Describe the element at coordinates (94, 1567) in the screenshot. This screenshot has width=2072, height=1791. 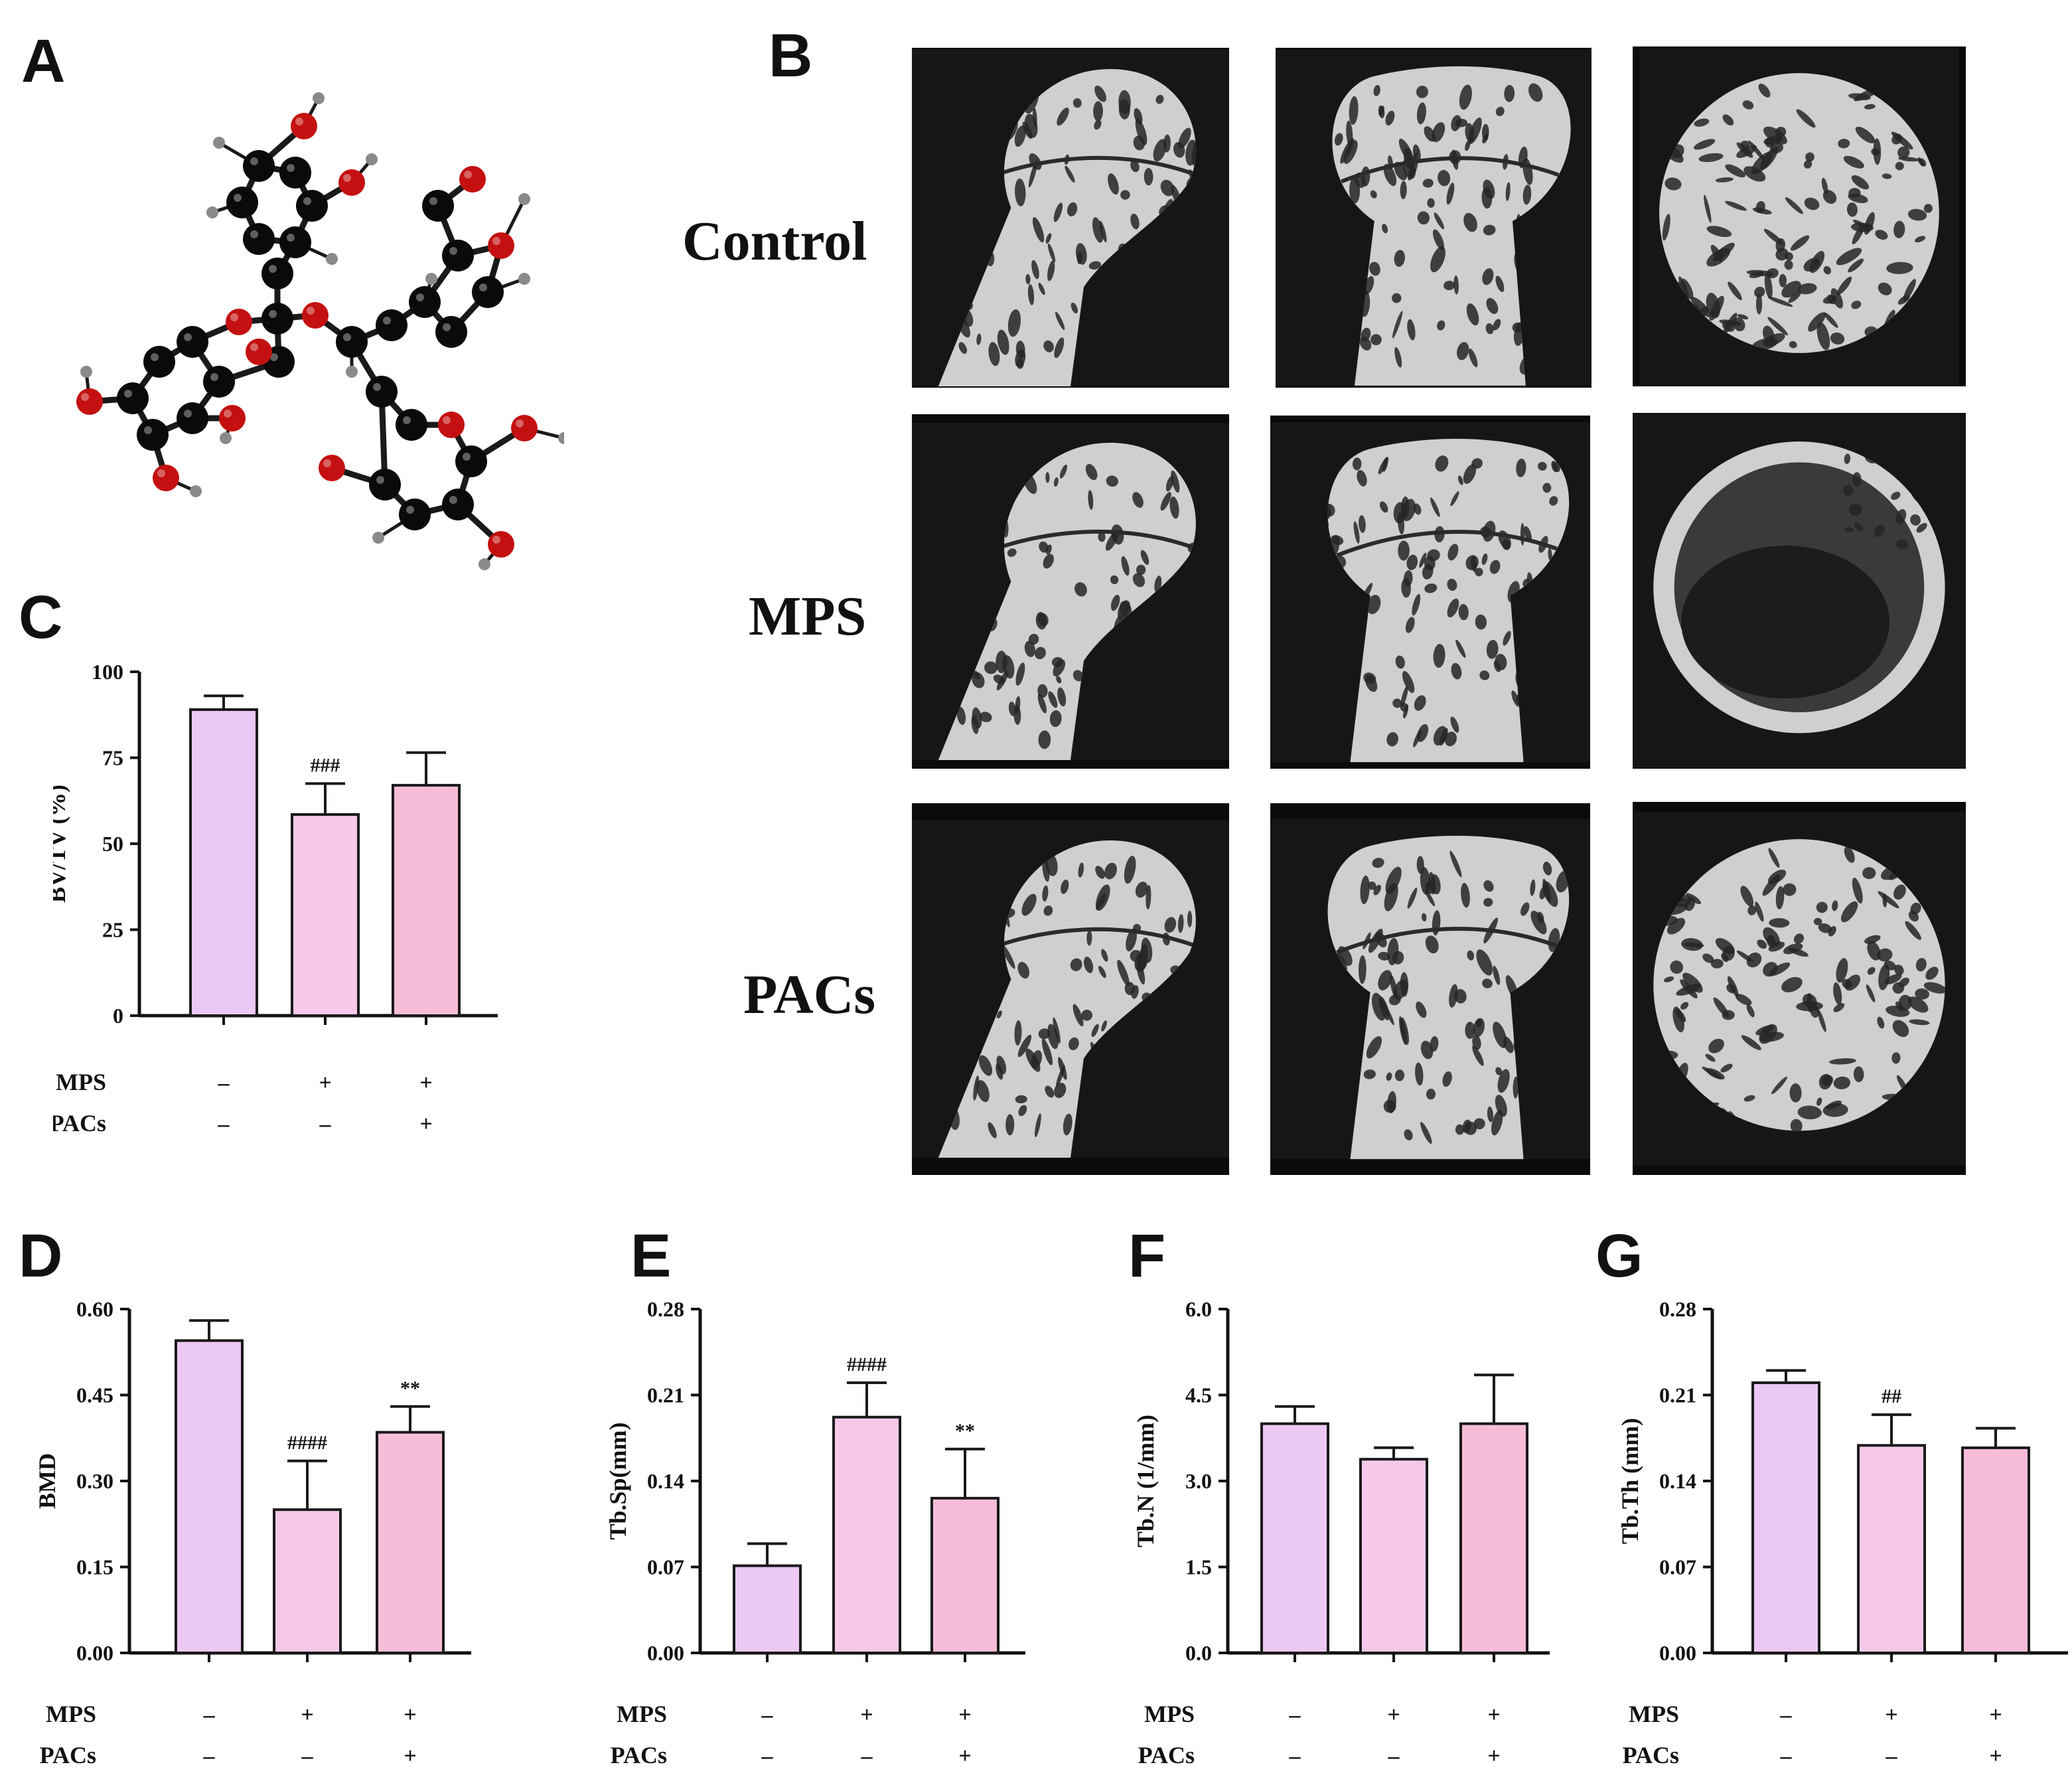
I see `y-tick-label: 0.15` at that location.